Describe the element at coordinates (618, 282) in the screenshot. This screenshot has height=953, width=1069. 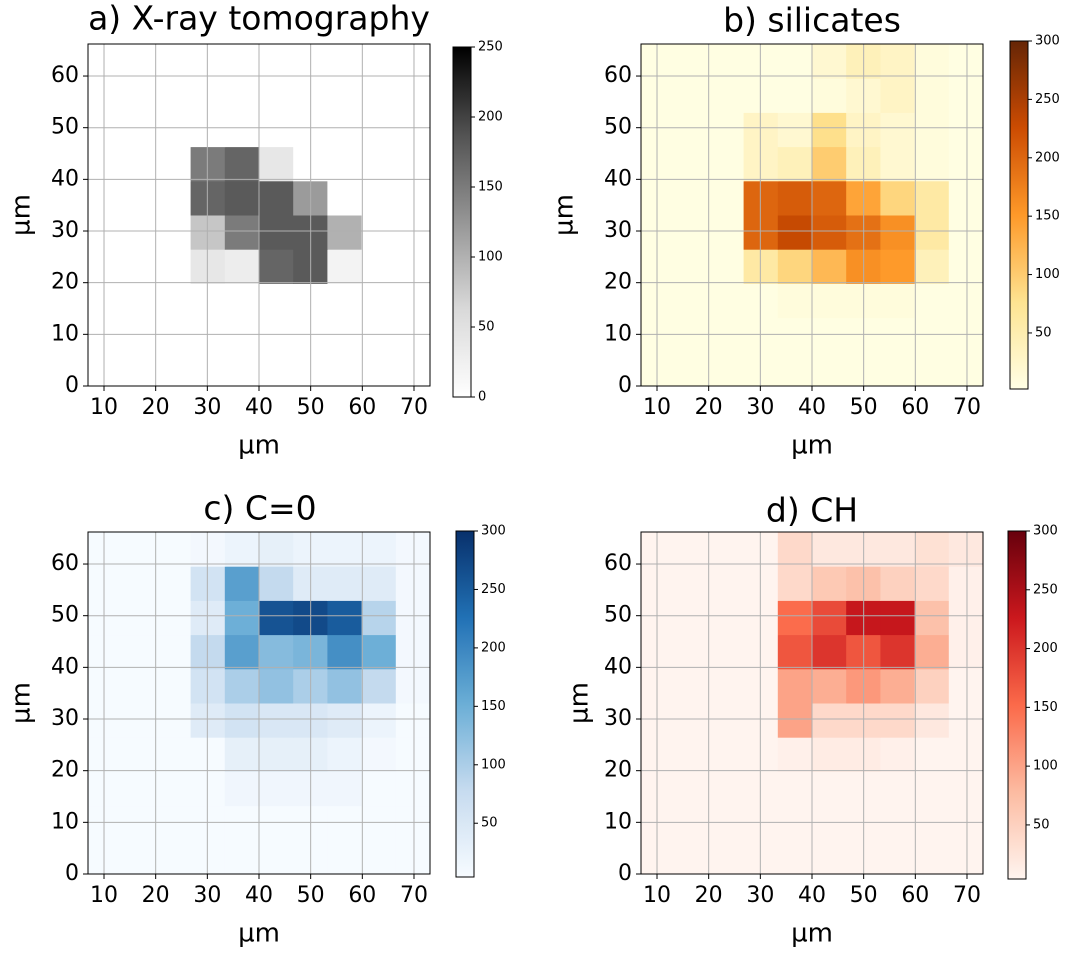
I see `y-tick-label: 20` at that location.